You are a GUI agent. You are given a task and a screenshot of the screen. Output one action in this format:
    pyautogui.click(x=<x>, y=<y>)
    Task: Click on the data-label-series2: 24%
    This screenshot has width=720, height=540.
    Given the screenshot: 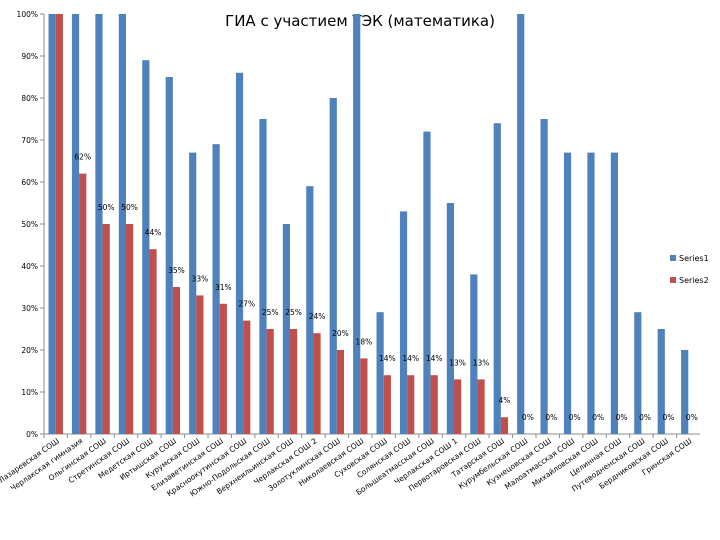 What is the action you would take?
    pyautogui.click(x=317, y=316)
    